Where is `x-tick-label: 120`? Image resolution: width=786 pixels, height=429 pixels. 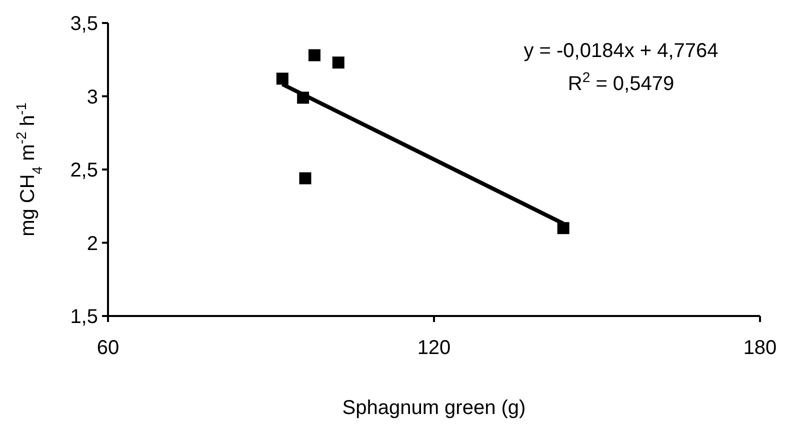 x-tick-label: 120 is located at coordinates (434, 348).